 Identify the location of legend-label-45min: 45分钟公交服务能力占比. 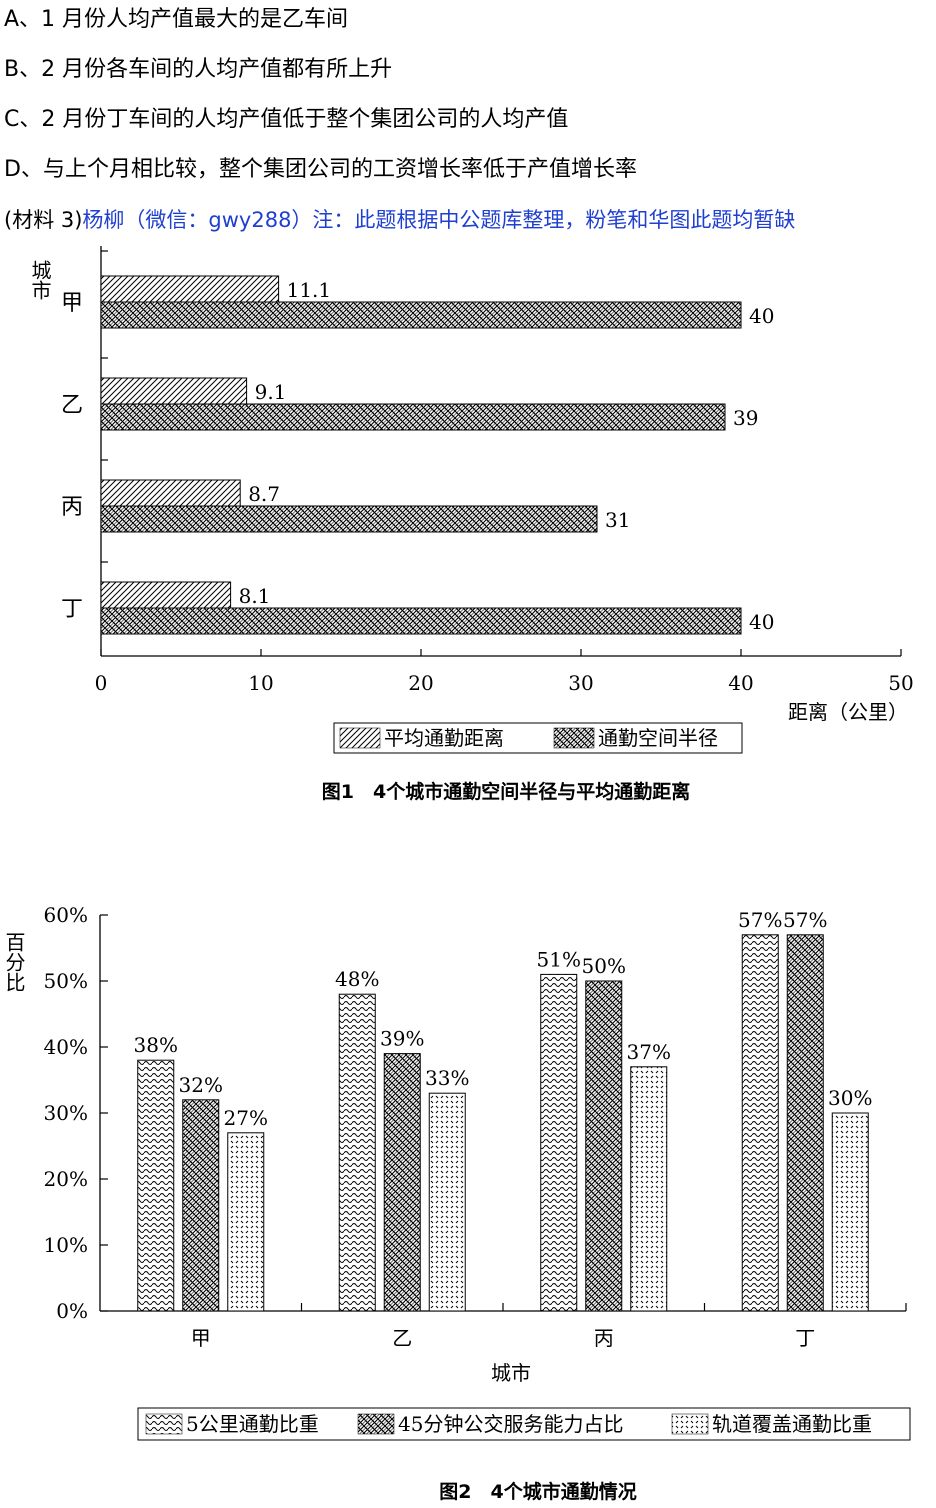
(510, 1424).